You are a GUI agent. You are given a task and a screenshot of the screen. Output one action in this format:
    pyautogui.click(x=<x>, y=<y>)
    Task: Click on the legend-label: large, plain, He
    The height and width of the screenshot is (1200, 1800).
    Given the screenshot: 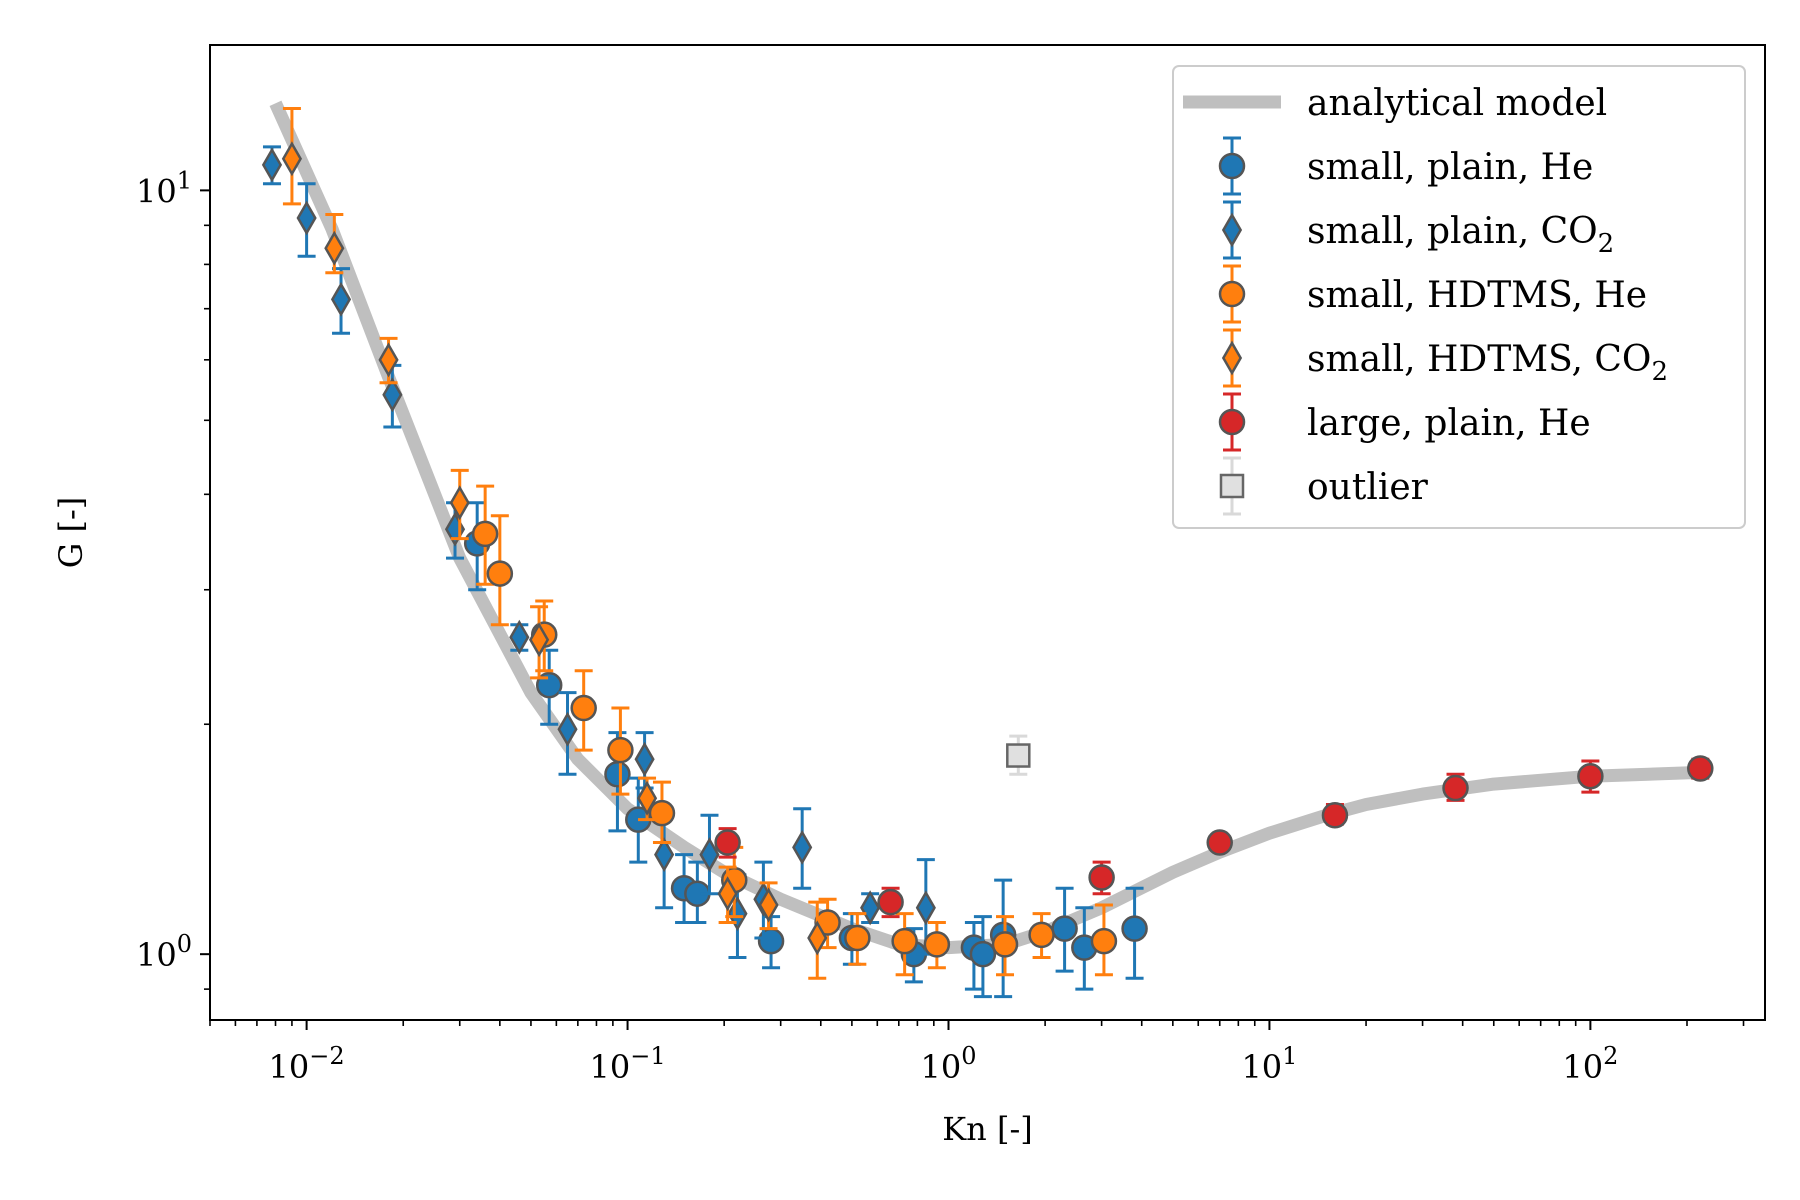 What is the action you would take?
    pyautogui.click(x=1449, y=423)
    